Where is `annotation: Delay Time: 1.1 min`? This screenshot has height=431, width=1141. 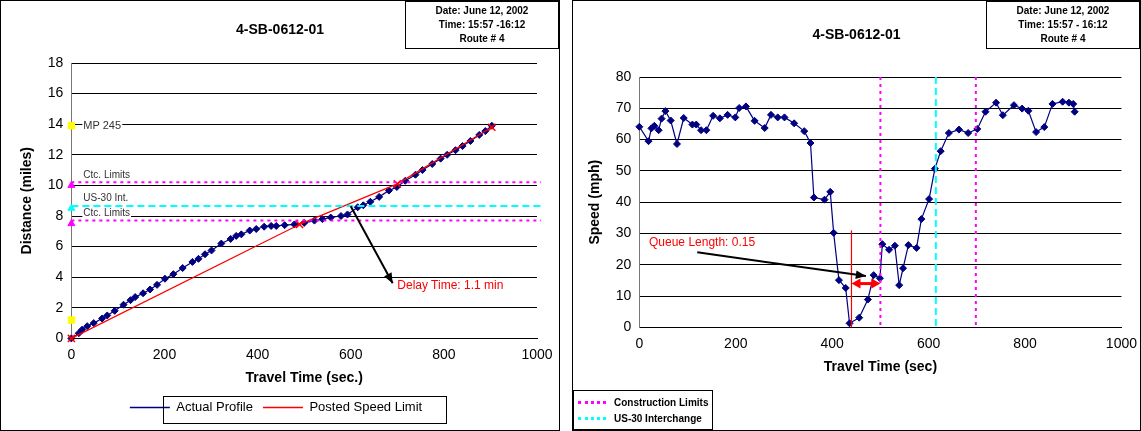 annotation: Delay Time: 1.1 min is located at coordinates (450, 285).